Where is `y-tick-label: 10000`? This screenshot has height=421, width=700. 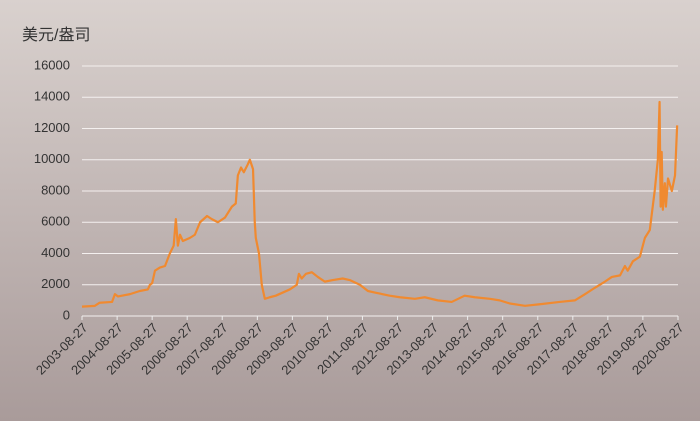 y-tick-label: 10000 is located at coordinates (52, 158).